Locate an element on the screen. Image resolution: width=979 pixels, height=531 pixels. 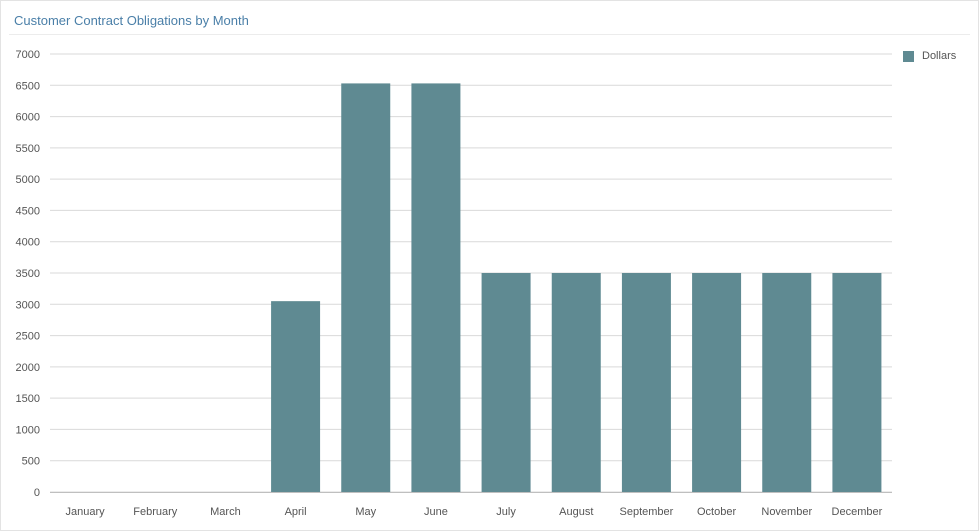
y-tick-label: 3500 is located at coordinates (28, 274).